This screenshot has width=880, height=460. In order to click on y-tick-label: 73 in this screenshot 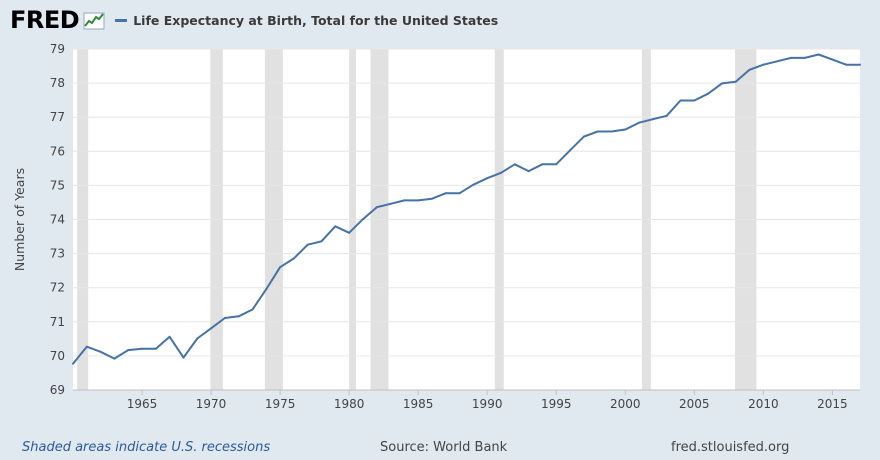, I will do `click(57, 254)`.